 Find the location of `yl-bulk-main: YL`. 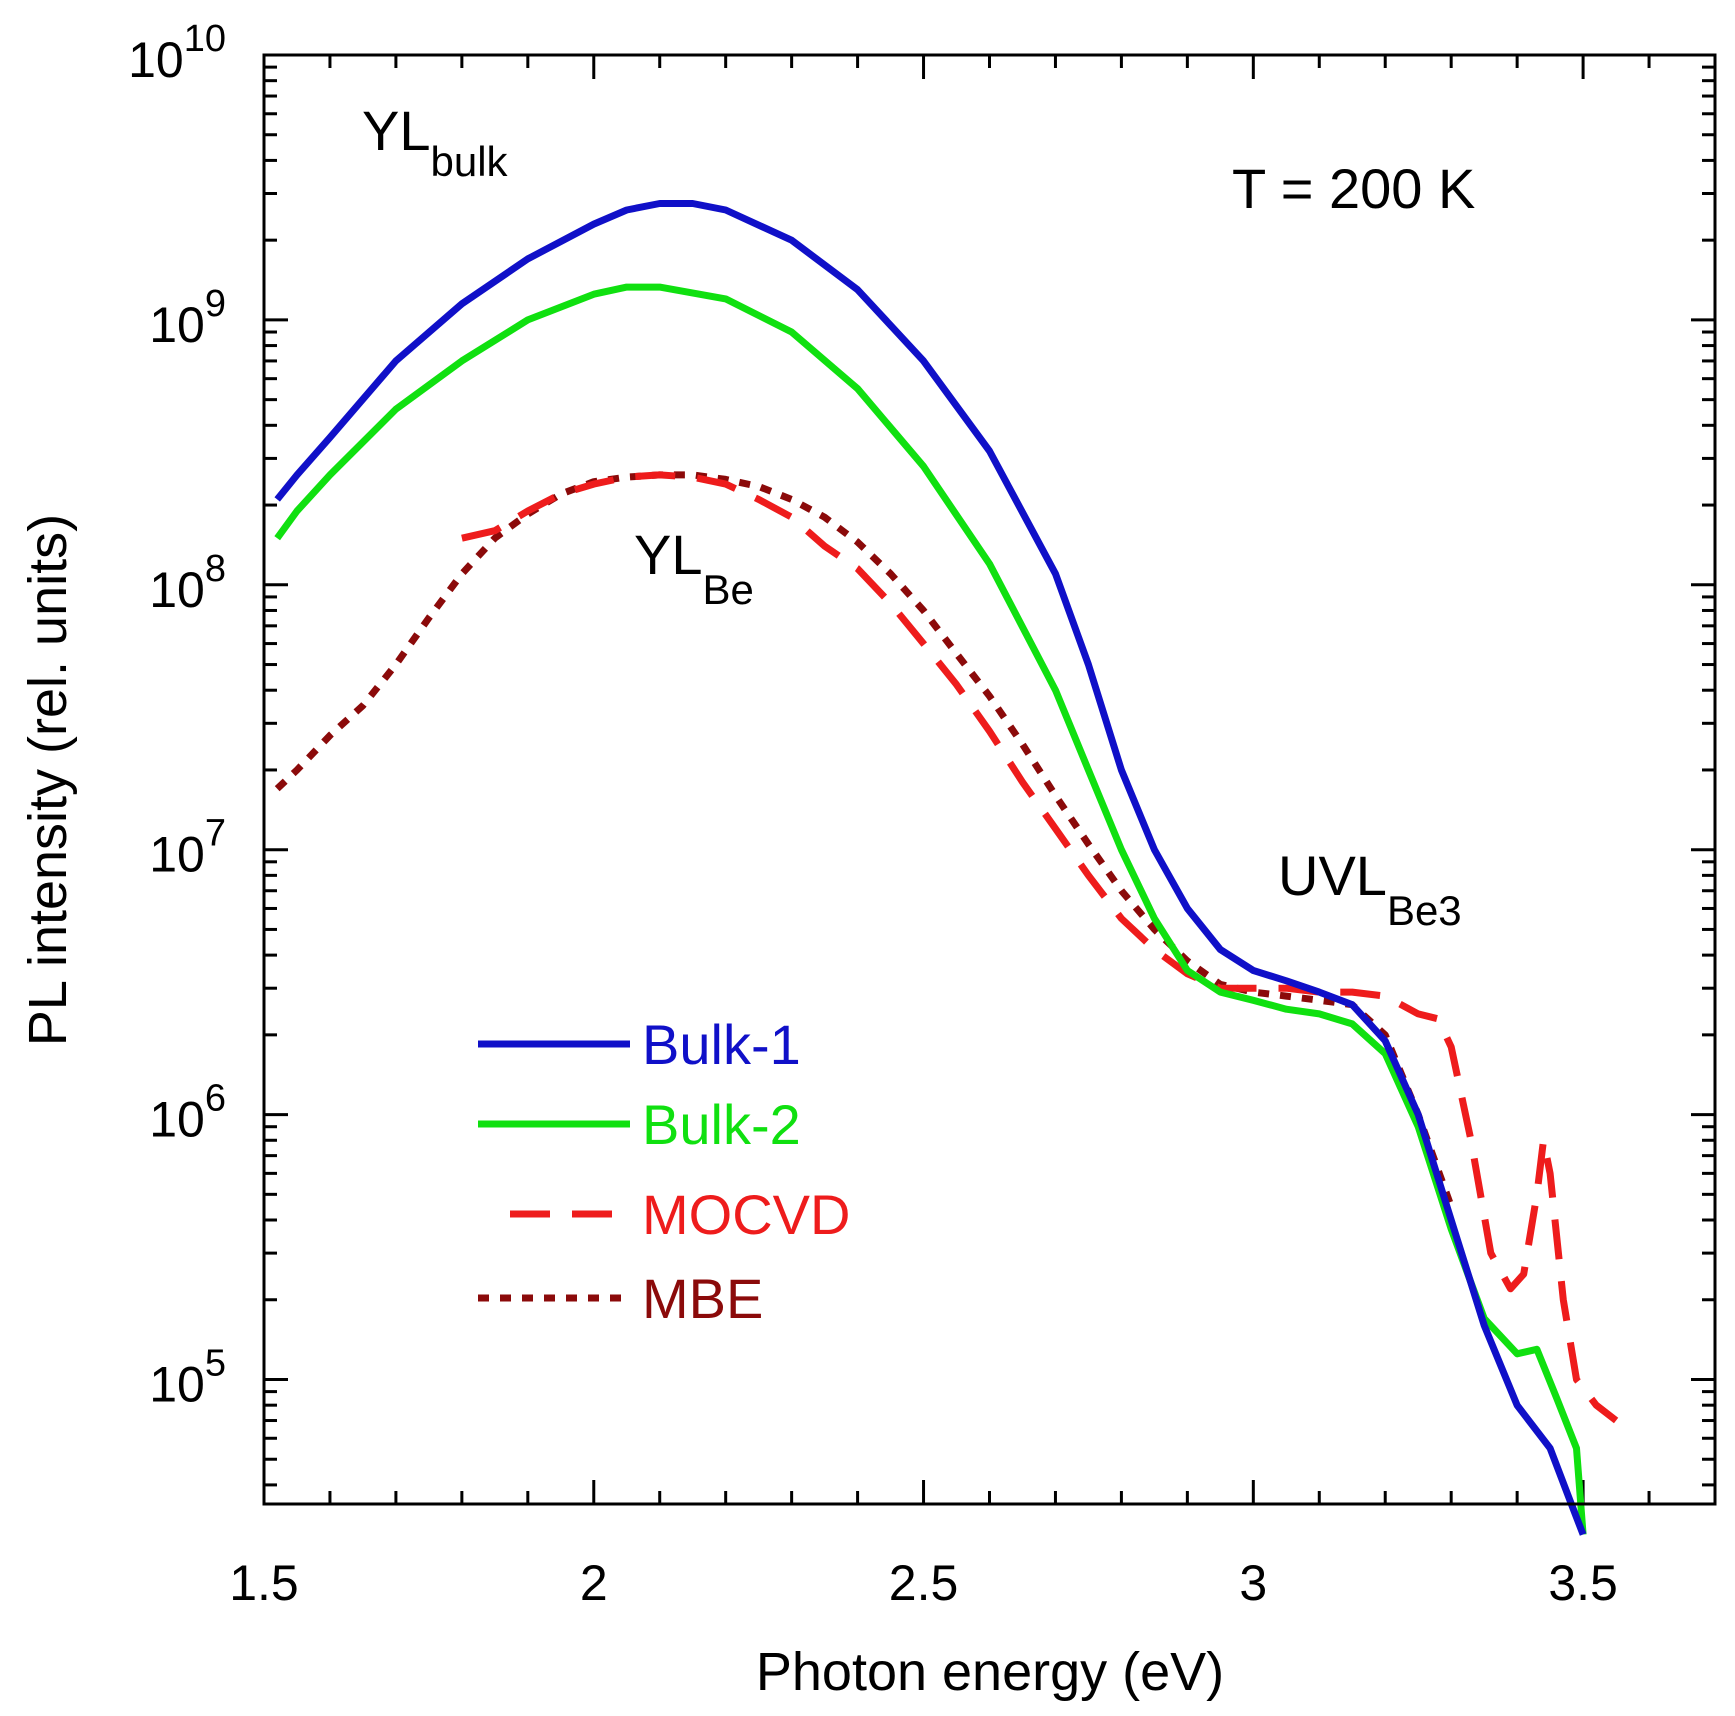

yl-bulk-main: YL is located at coordinates (396, 130).